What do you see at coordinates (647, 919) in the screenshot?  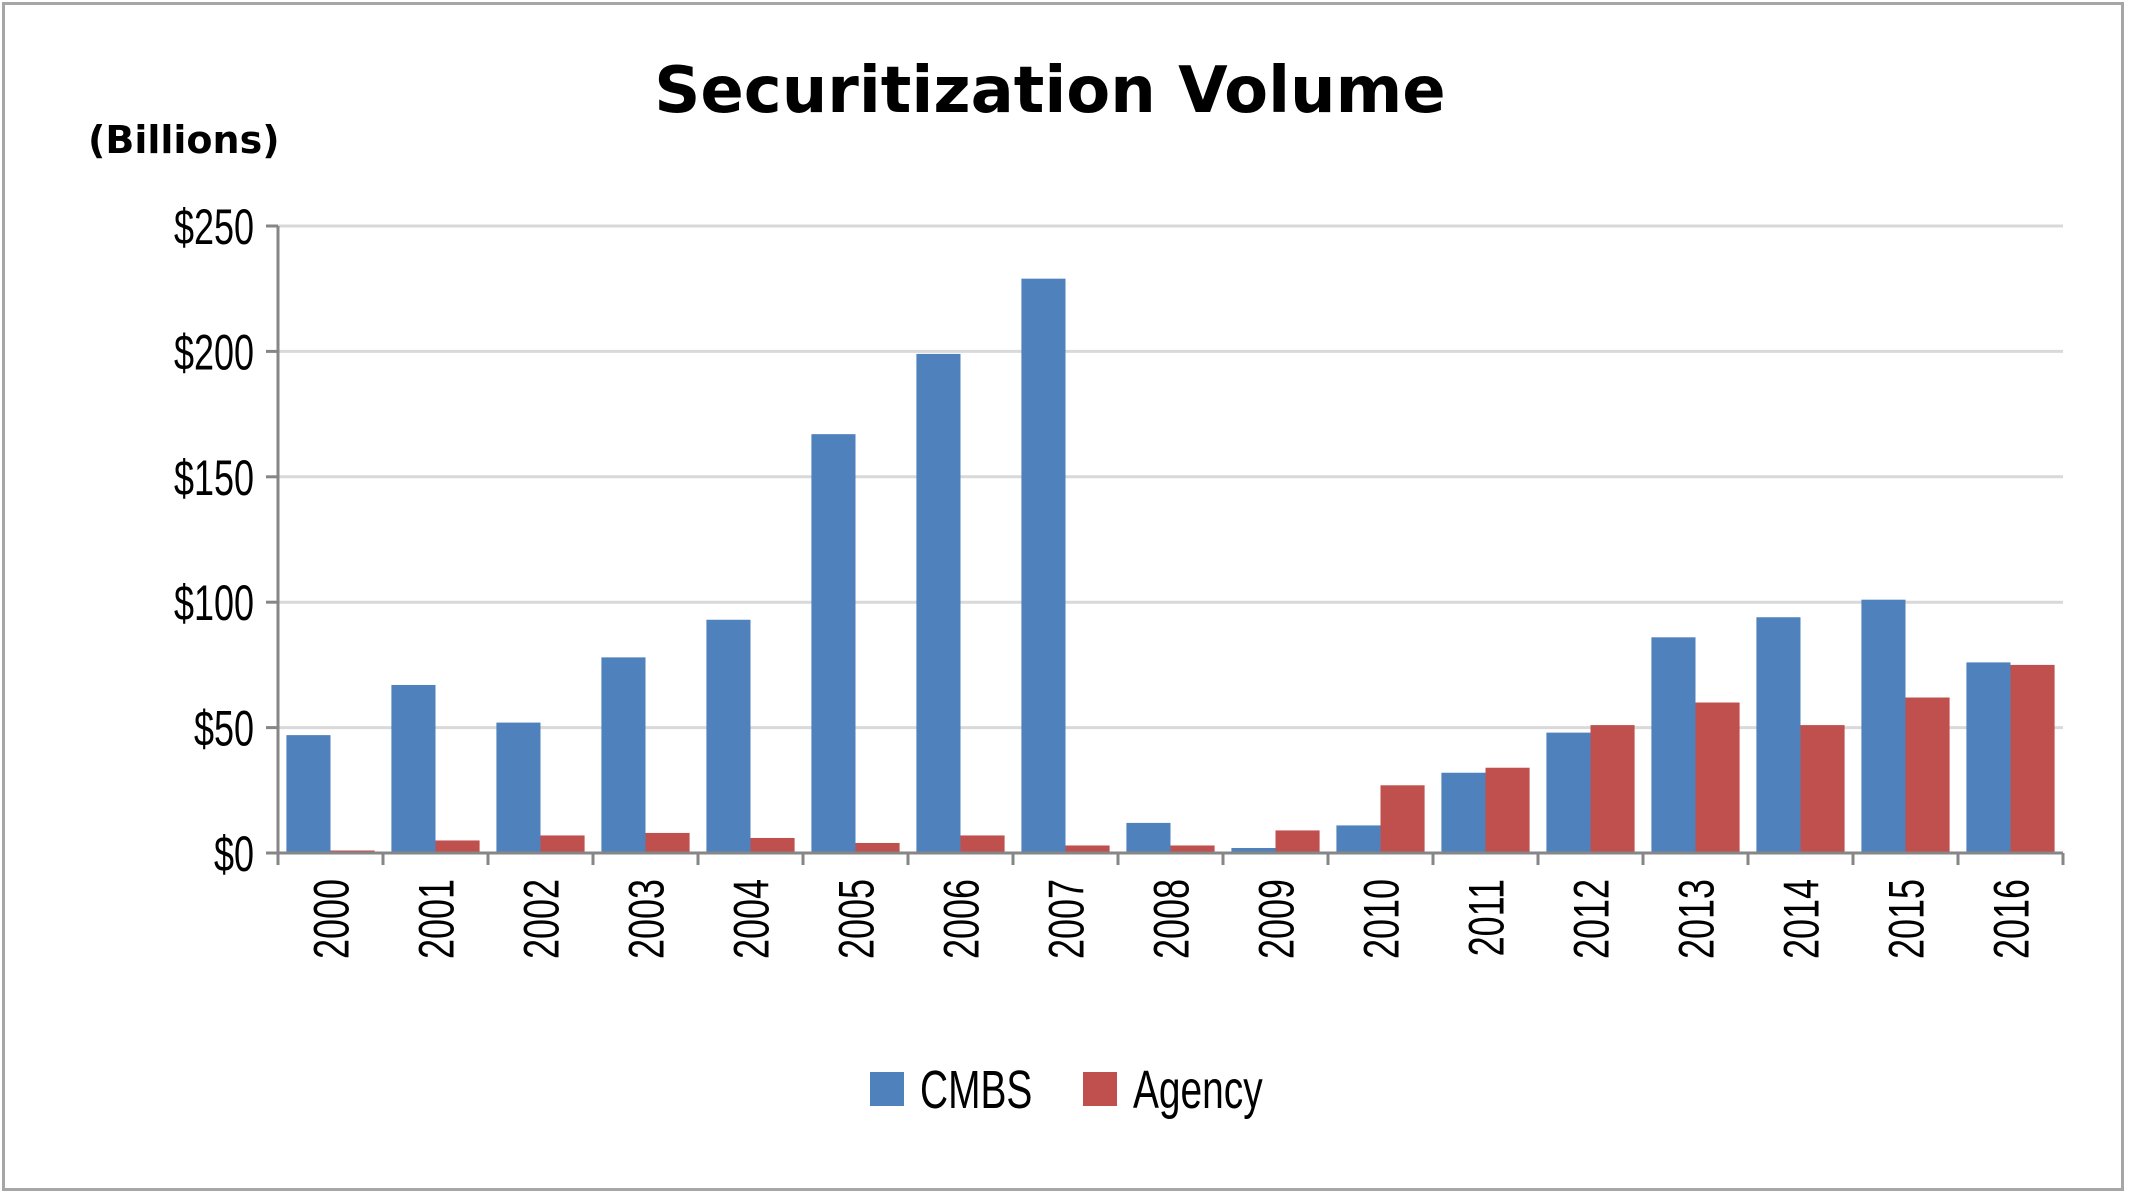 I see `x-tick-label-2003: 2003` at bounding box center [647, 919].